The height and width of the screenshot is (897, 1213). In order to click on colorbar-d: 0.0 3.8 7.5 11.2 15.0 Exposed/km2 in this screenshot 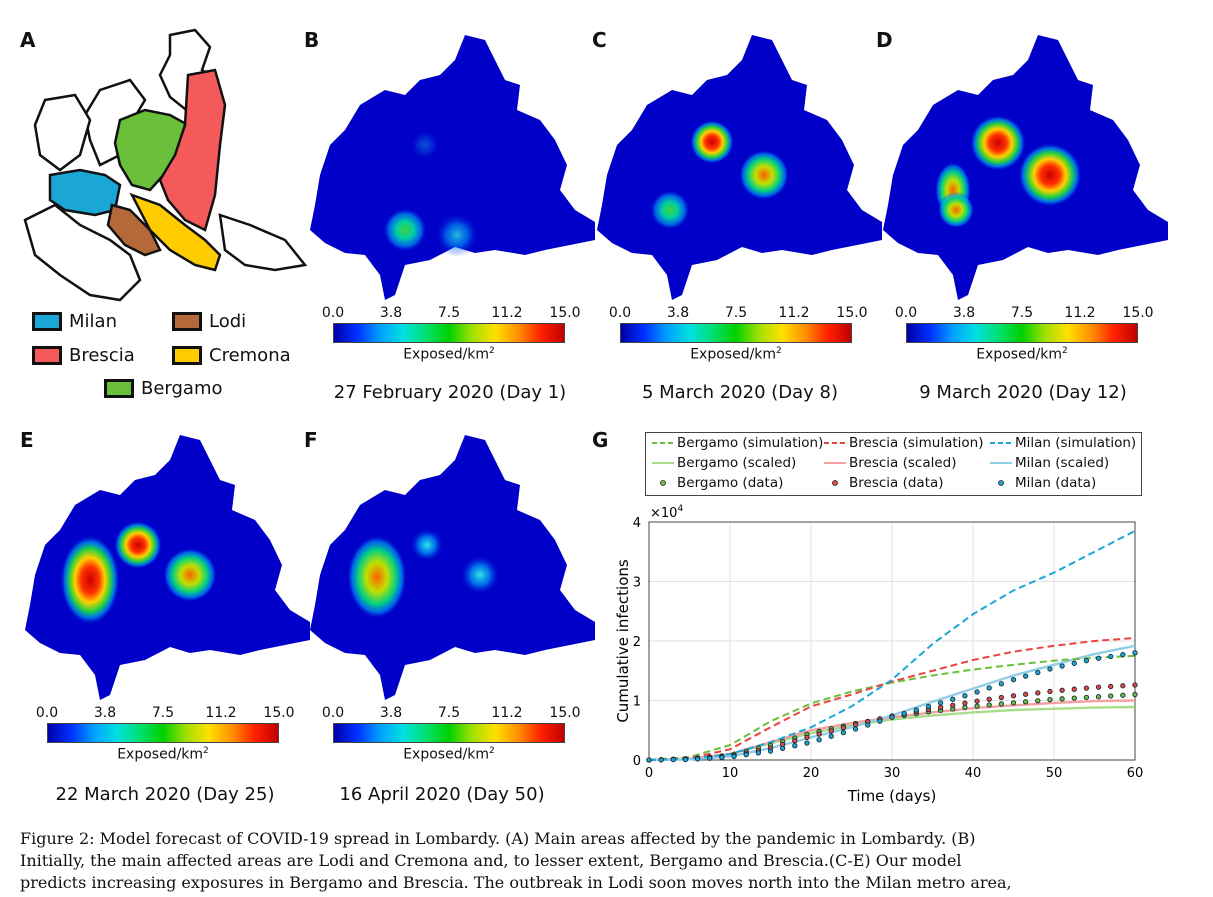, I will do `click(1024, 334)`.